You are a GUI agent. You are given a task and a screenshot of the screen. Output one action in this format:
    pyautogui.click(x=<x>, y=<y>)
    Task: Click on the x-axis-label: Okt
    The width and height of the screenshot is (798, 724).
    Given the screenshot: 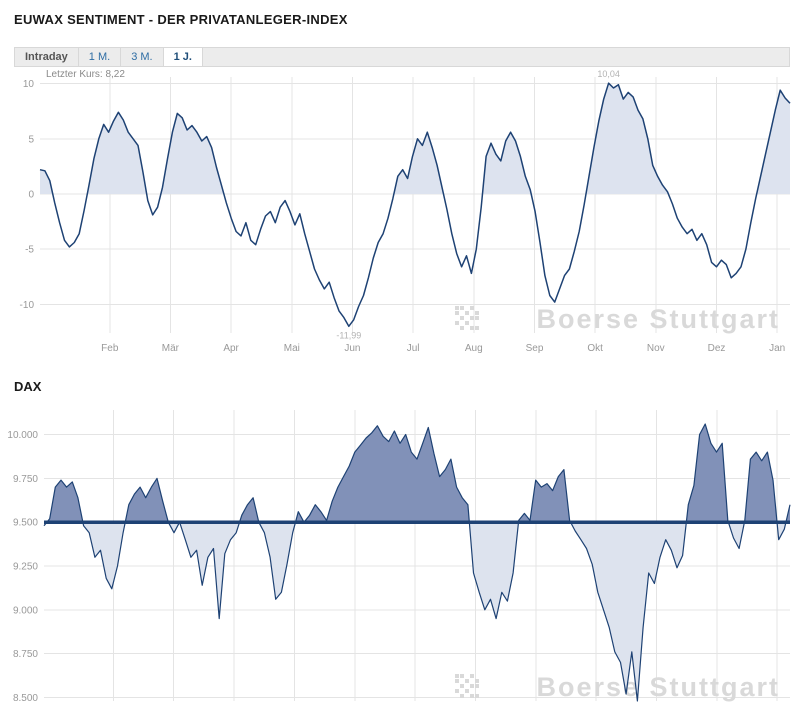 What is the action you would take?
    pyautogui.click(x=595, y=348)
    